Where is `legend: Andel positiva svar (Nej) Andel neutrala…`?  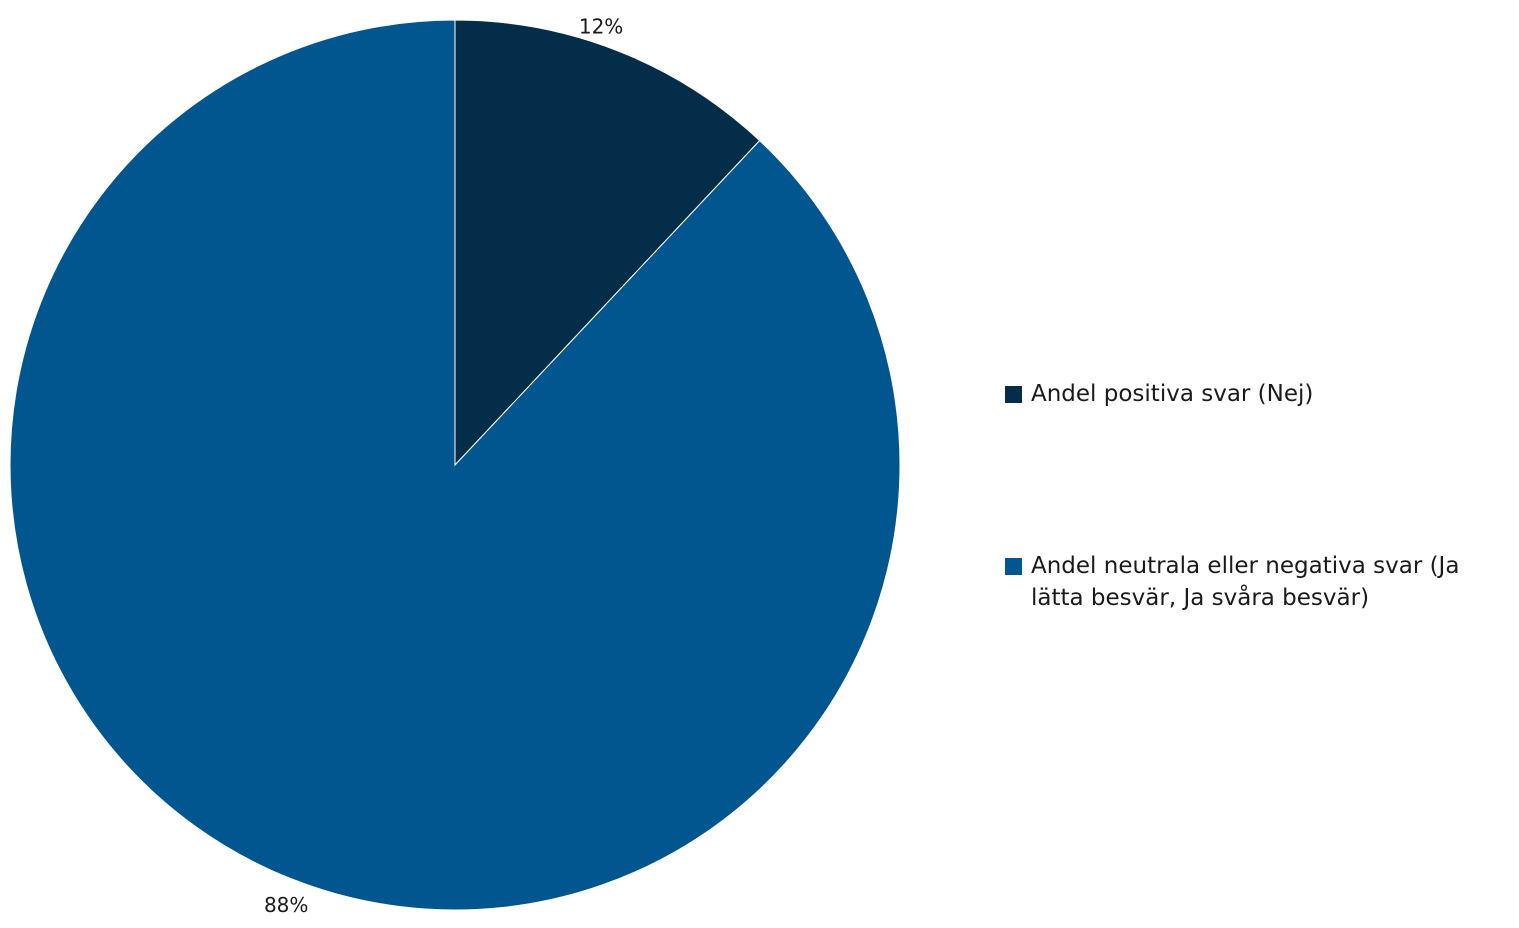 legend: Andel positiva svar (Nej) Andel neutrala… is located at coordinates (1260, 496).